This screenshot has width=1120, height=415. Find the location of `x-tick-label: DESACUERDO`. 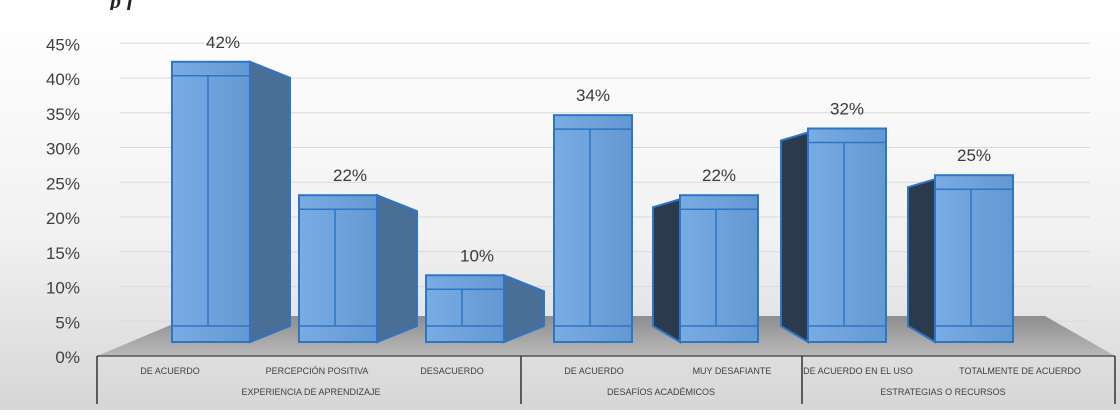

x-tick-label: DESACUERDO is located at coordinates (452, 371).